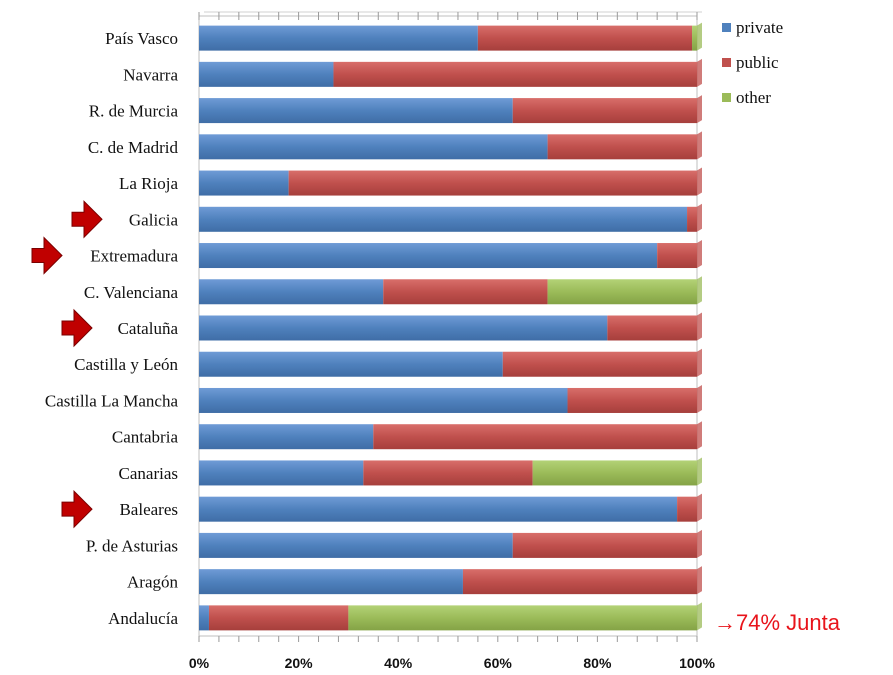  Describe the element at coordinates (134, 256) in the screenshot. I see `category-label: Extremadura` at that location.